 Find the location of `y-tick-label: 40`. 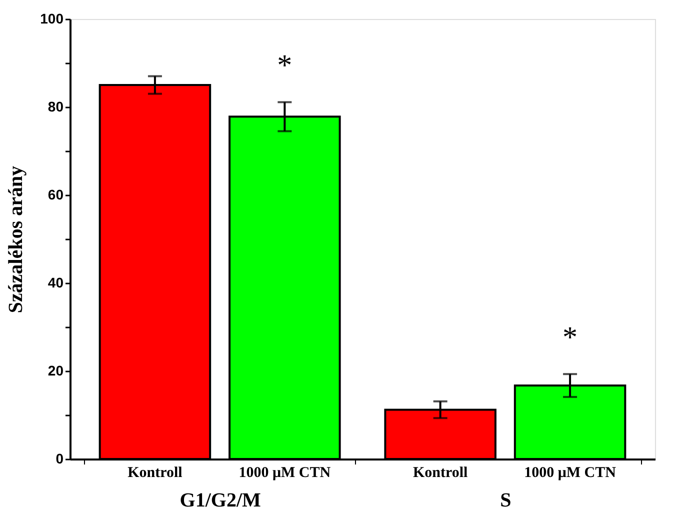

y-tick-label: 40 is located at coordinates (56, 282).